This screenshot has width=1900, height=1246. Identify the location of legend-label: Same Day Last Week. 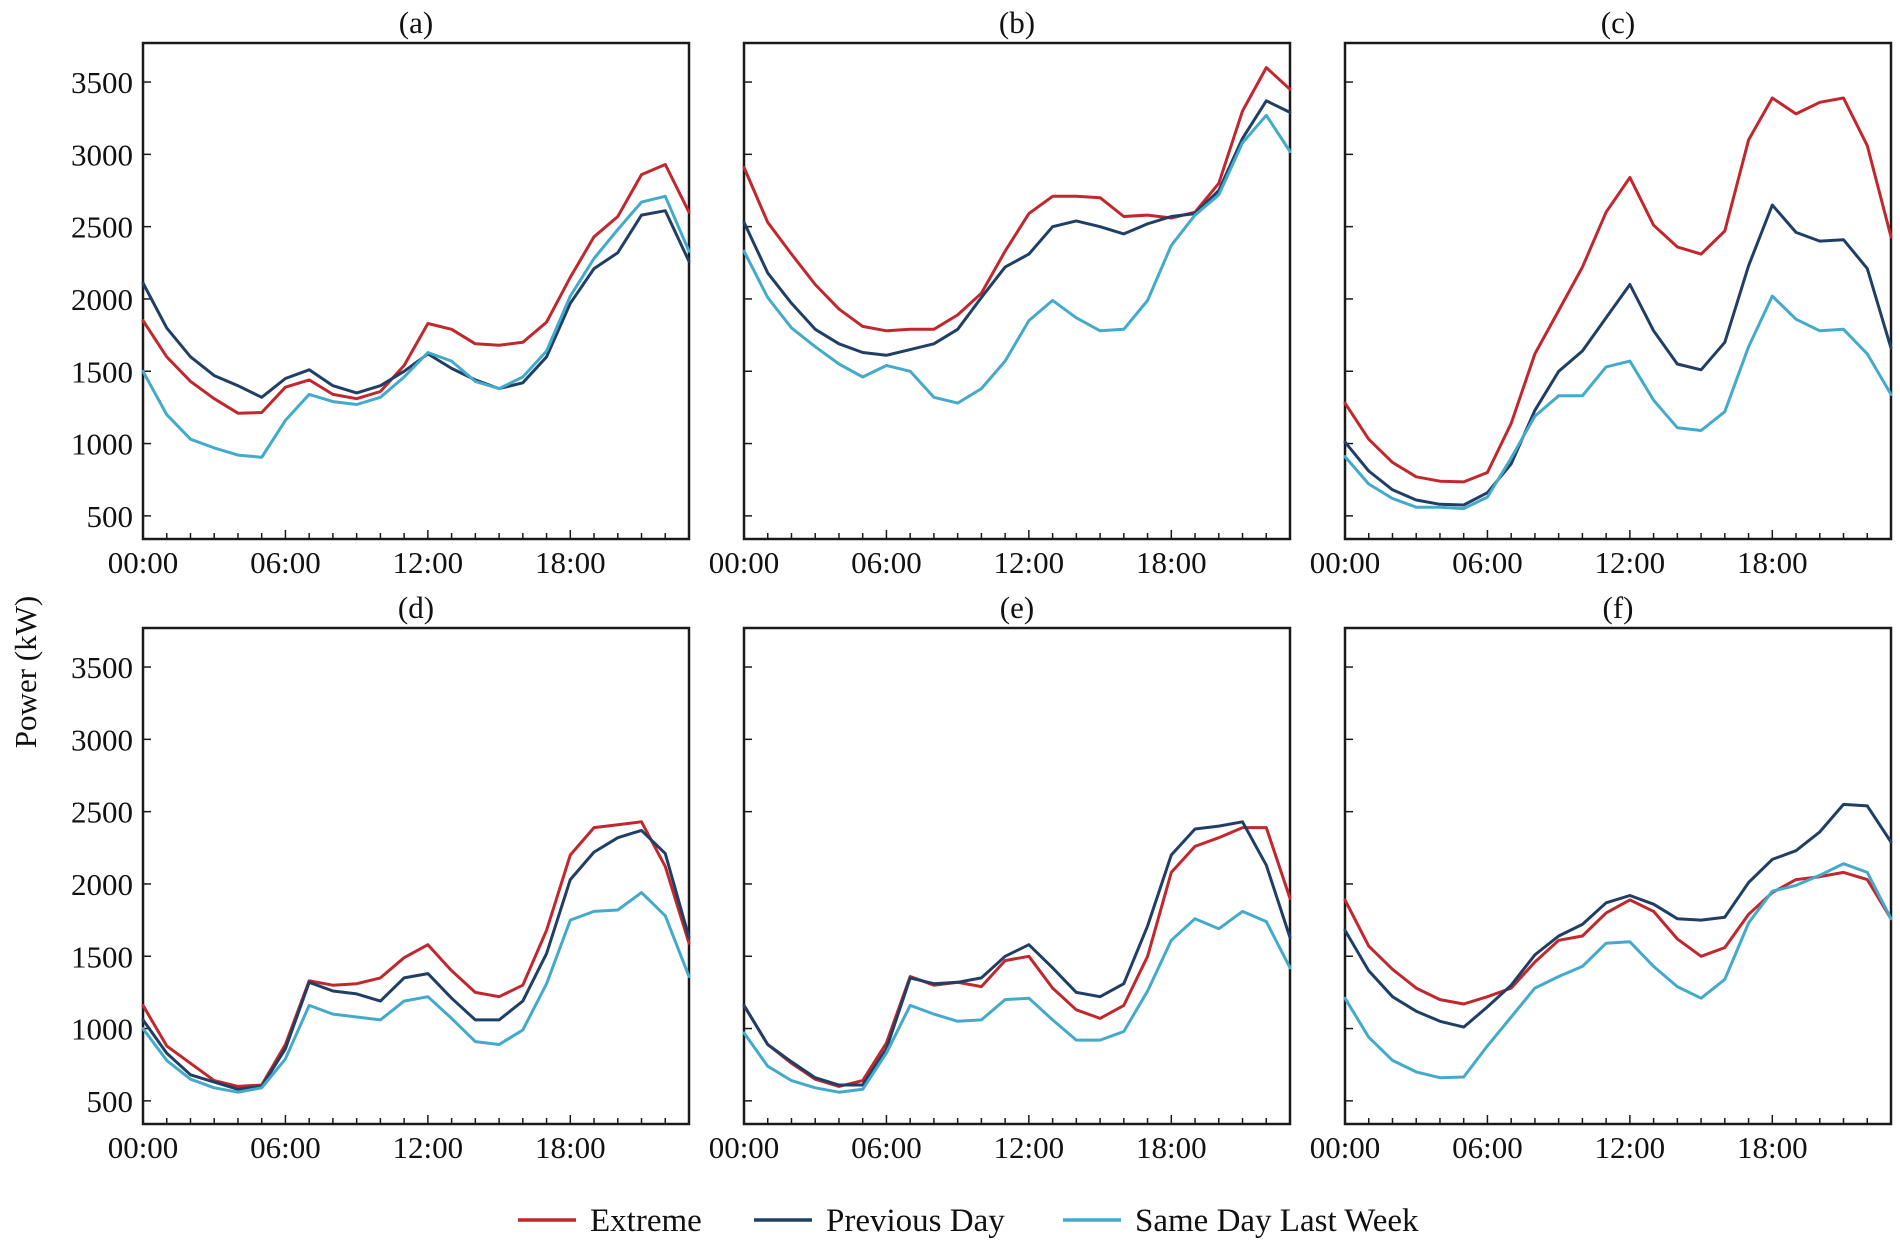
(1277, 1221).